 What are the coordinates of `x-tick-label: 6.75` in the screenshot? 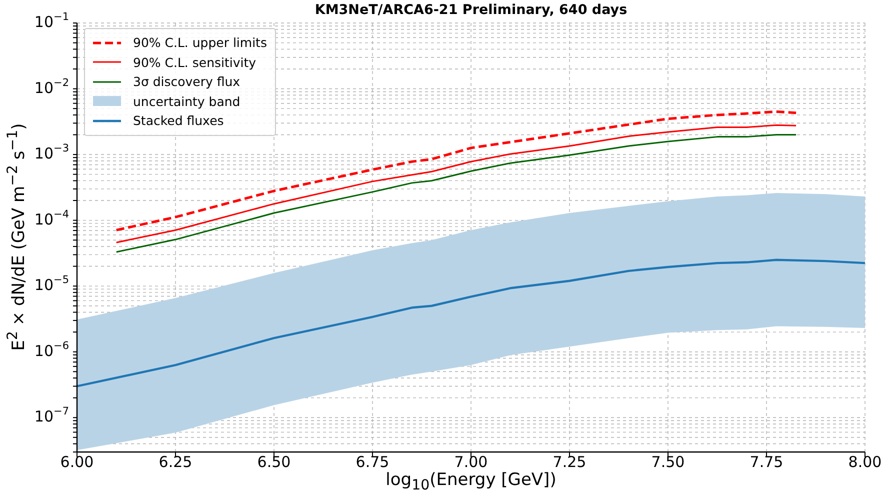 It's located at (373, 462).